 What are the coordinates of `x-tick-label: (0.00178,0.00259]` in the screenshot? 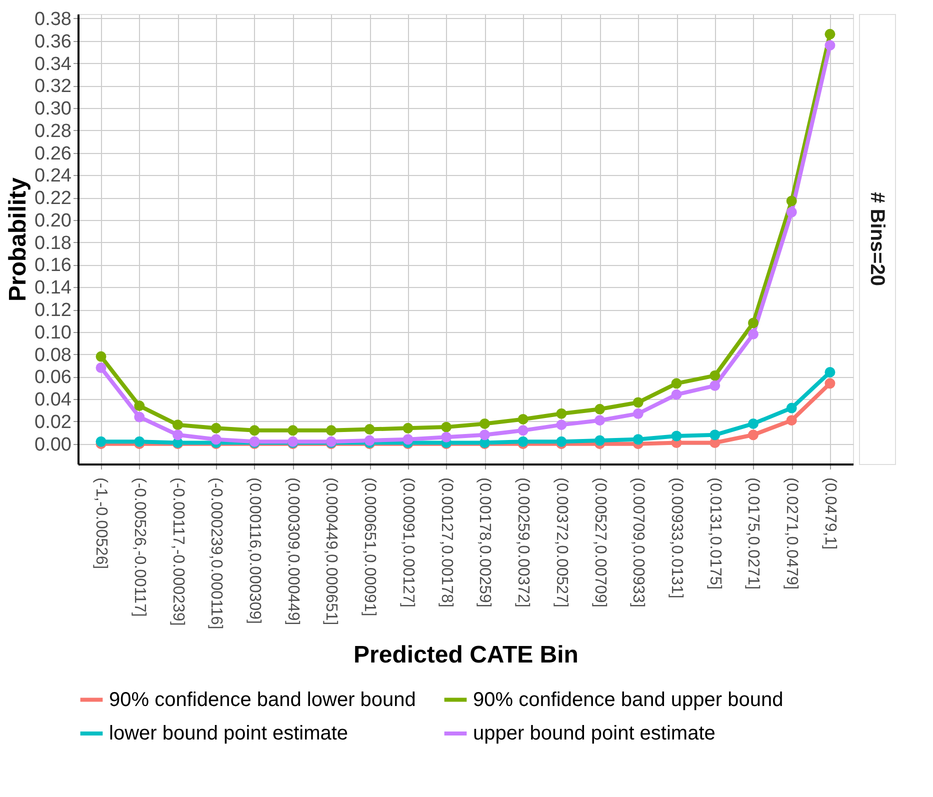 It's located at (485, 543).